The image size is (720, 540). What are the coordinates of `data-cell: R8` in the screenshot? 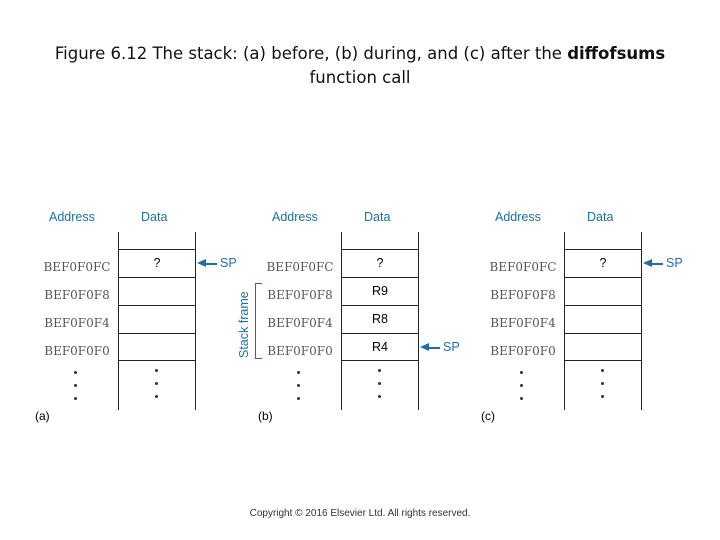 It's located at (380, 319).